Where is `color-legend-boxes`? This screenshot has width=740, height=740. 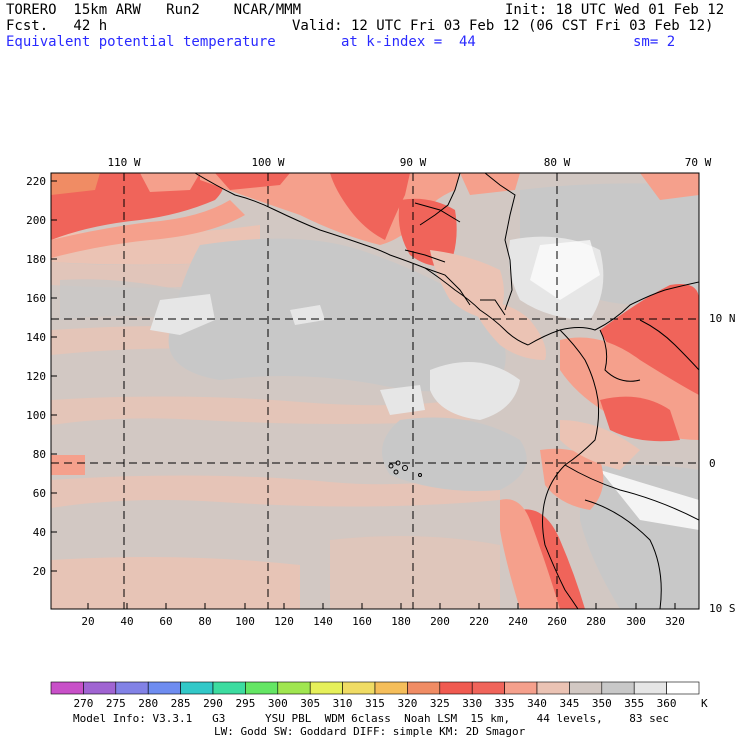
color-legend-boxes is located at coordinates (375, 688).